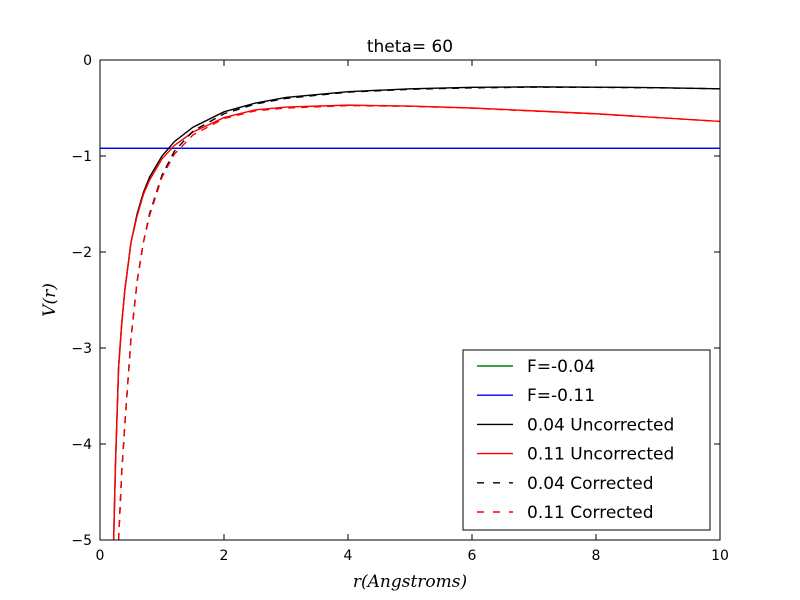 The image size is (800, 600). Describe the element at coordinates (50, 300) in the screenshot. I see `y-axis-title: V(r)` at that location.